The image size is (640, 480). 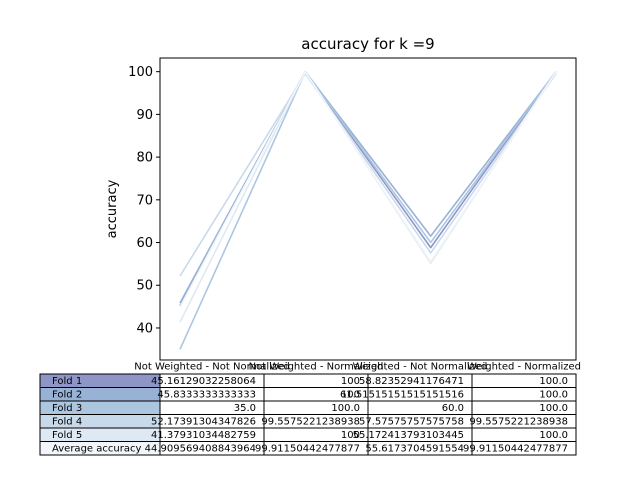 I want to click on table-row-label: Fold 1, so click(x=67, y=381).